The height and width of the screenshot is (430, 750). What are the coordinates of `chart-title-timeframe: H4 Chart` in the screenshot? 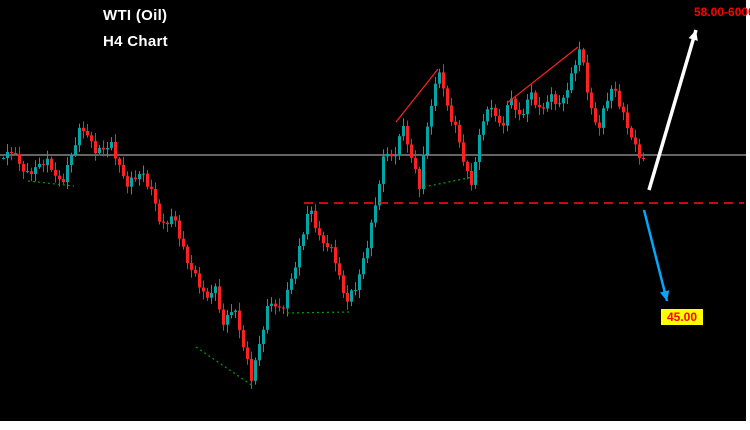 It's located at (135, 41).